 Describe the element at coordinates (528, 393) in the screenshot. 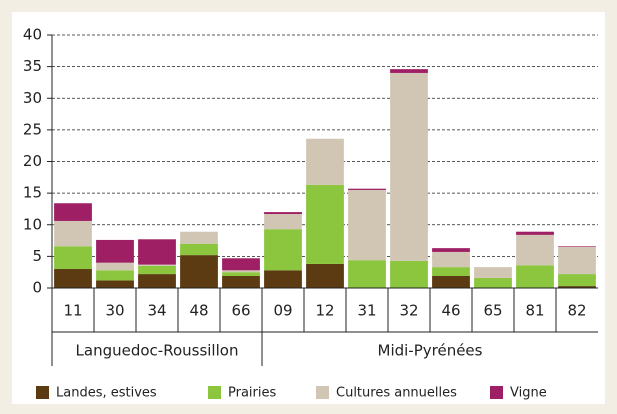

I see `legend-label: Vigne` at that location.